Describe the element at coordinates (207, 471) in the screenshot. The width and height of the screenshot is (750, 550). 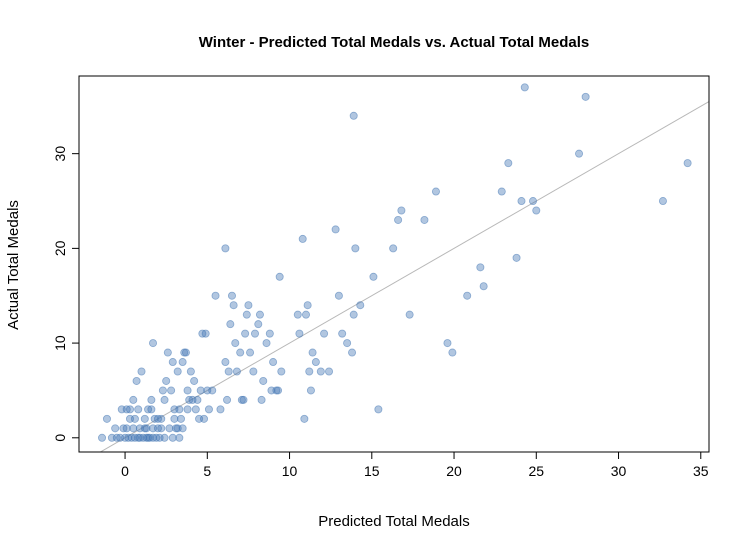
I see `x-tick-label: 5` at that location.